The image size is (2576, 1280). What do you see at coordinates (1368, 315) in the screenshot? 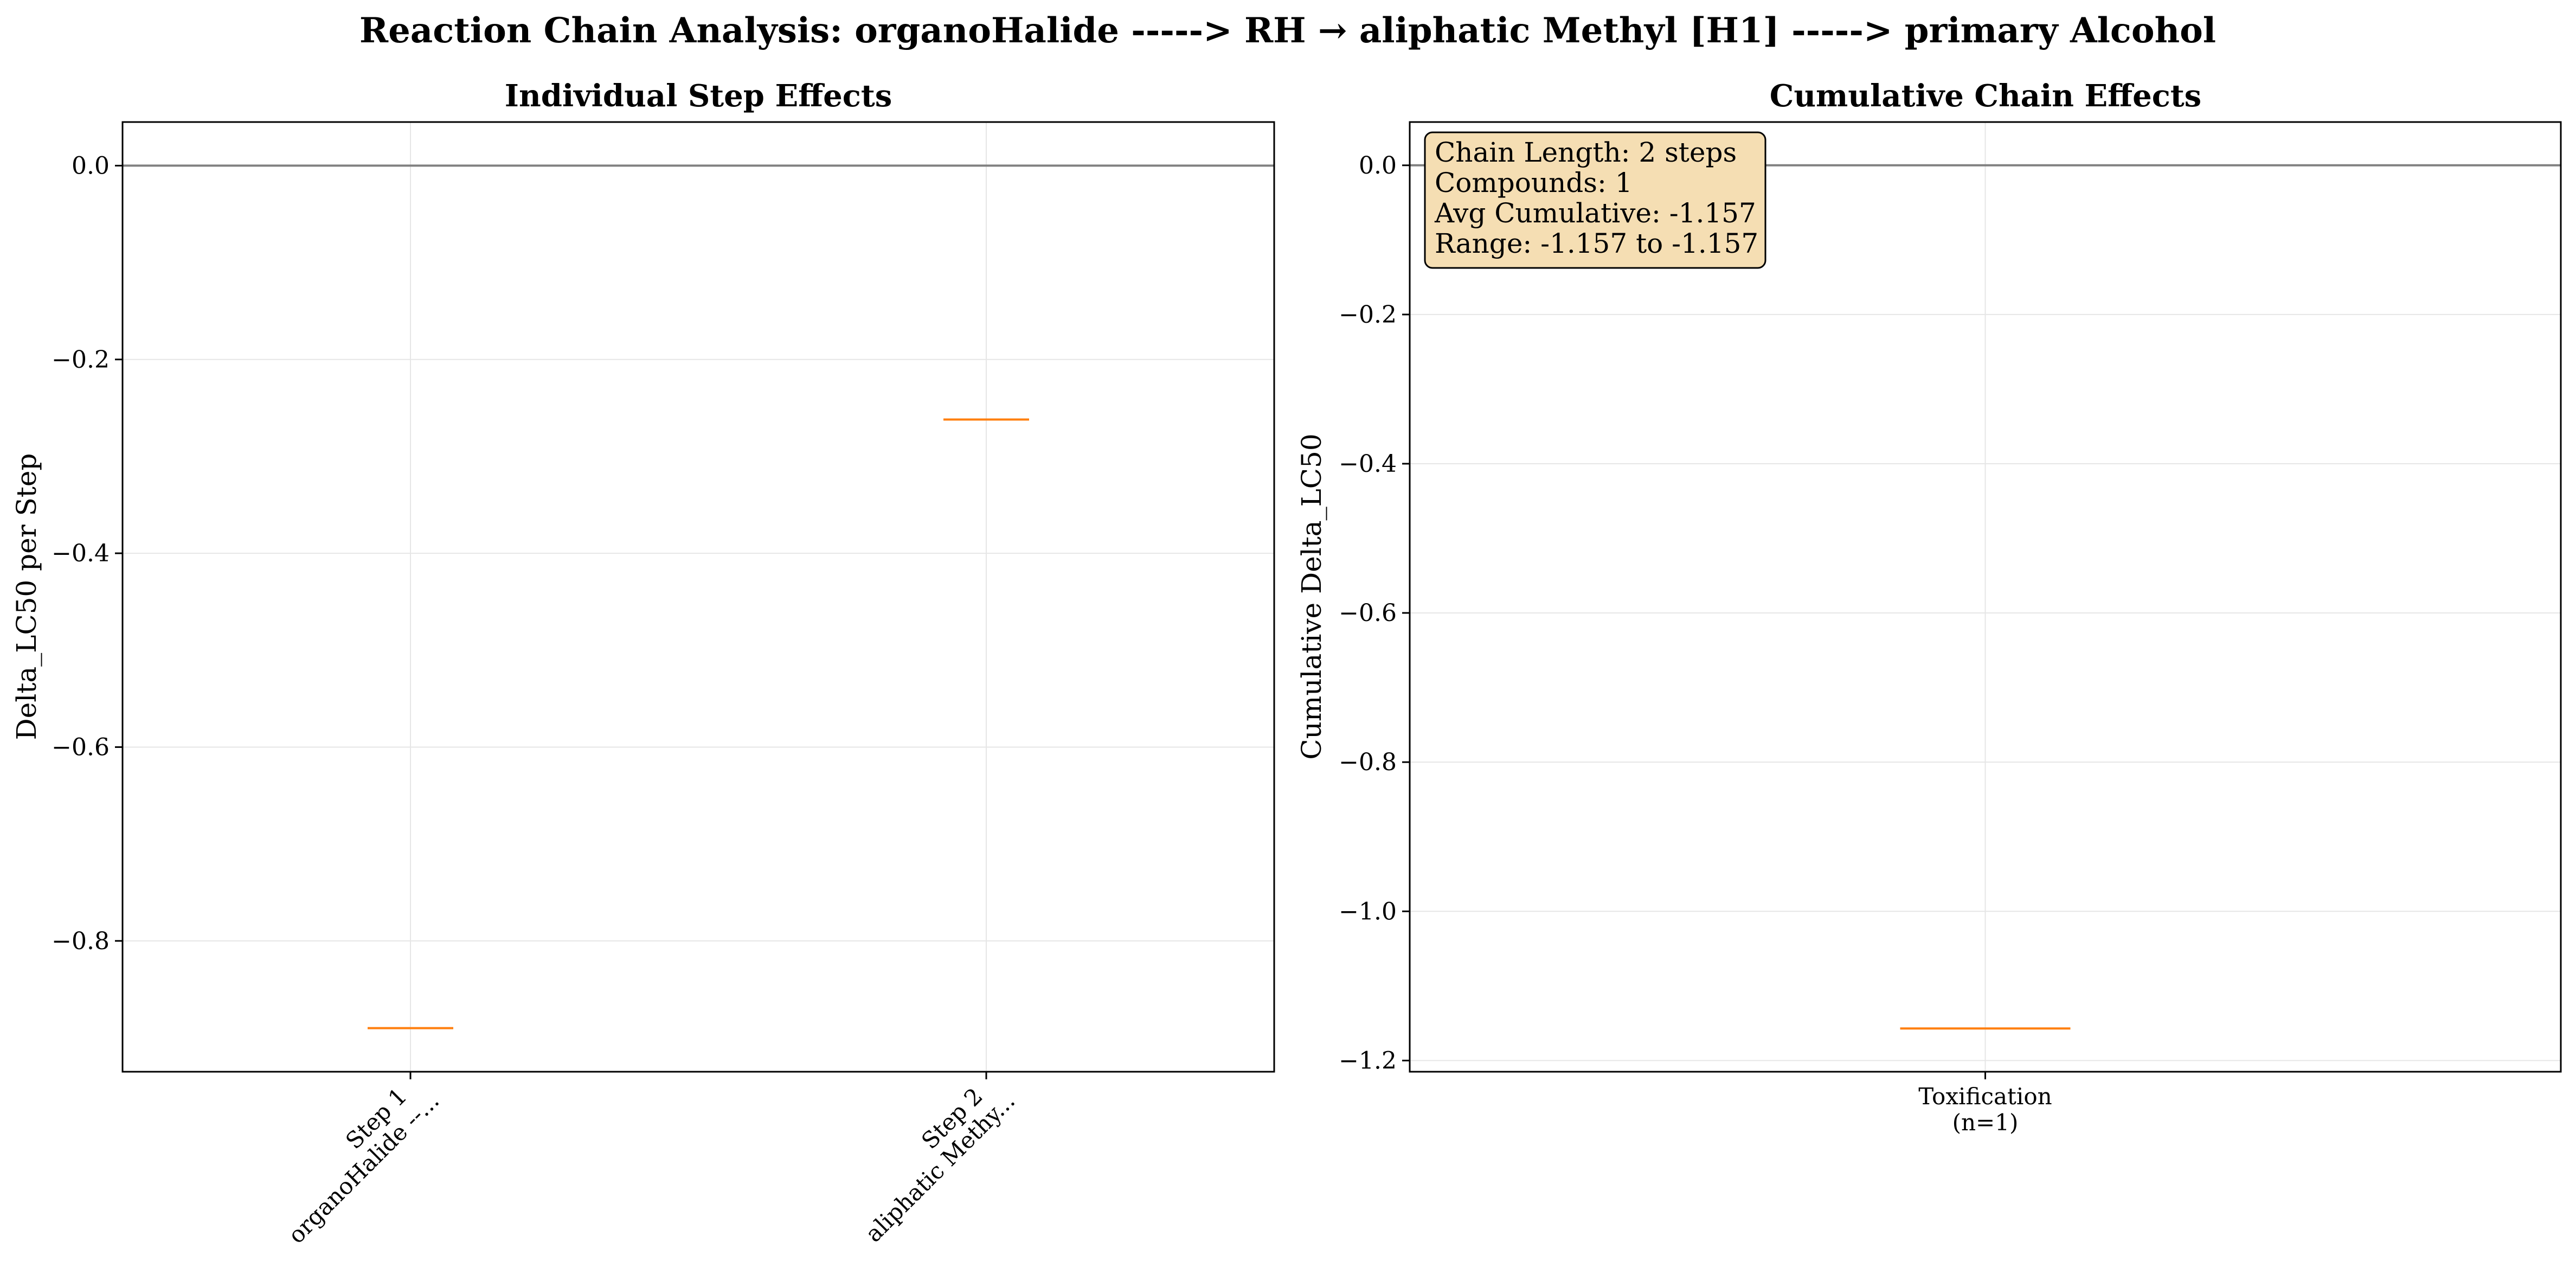
I see `cumulative-effects-y-tick-label: −0.2` at bounding box center [1368, 315].